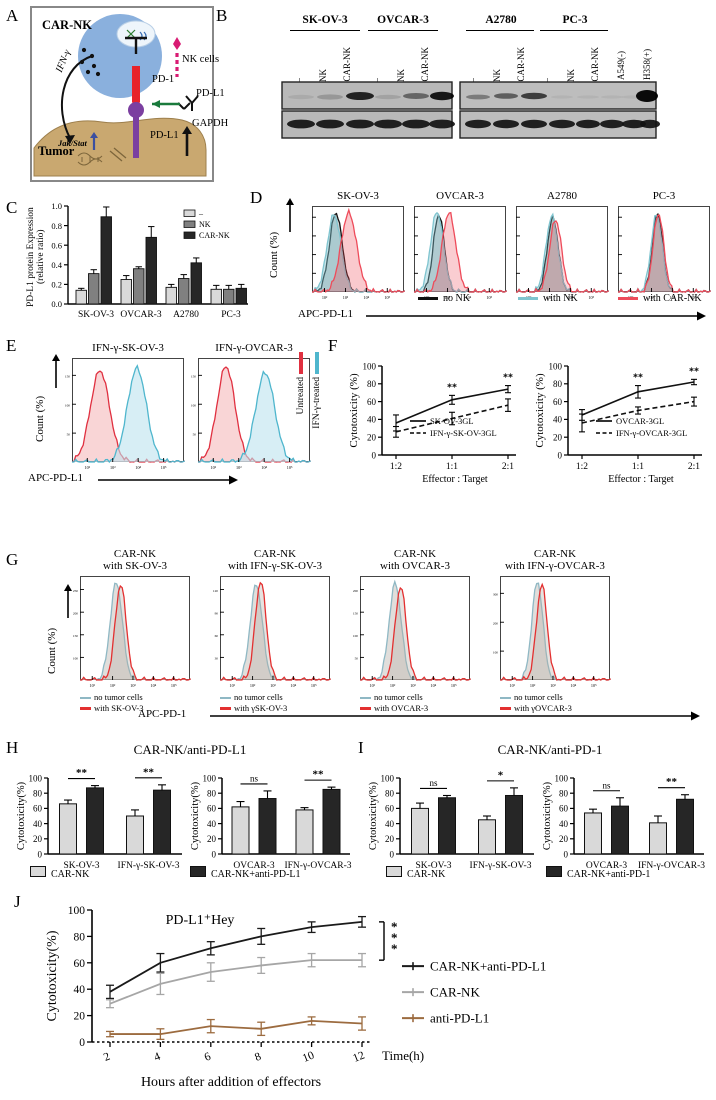 Image resolution: width=716 pixels, height=1100 pixels. I want to click on svg-text: SK-OV-3, so click(433, 866).